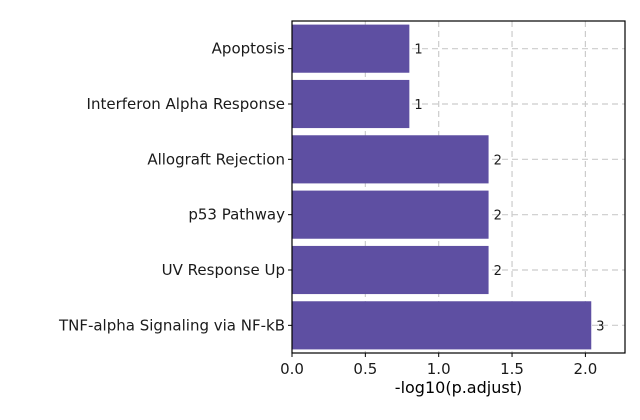 This screenshot has height=420, width=640. Describe the element at coordinates (223, 270) in the screenshot. I see `category-label: UV Response Up` at that location.